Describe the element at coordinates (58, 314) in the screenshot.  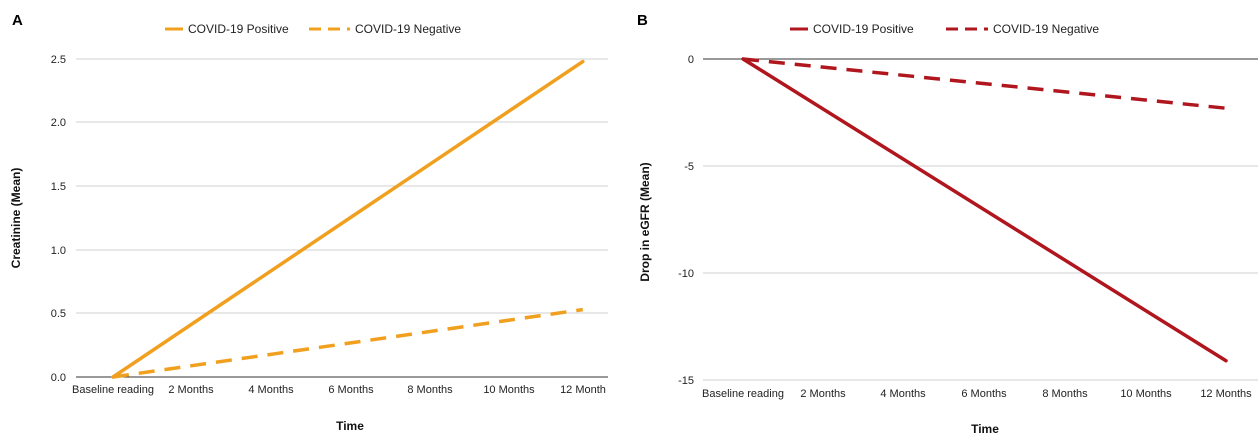
I see `y-tick-label: 0.5` at that location.